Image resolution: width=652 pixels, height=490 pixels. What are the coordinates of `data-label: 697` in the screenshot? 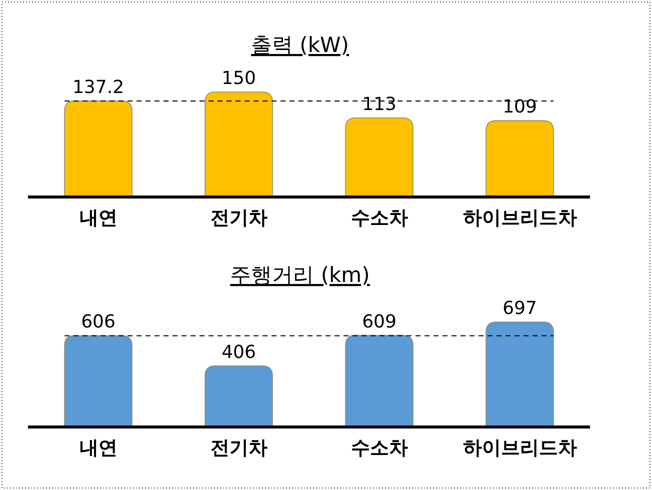 It's located at (519, 308).